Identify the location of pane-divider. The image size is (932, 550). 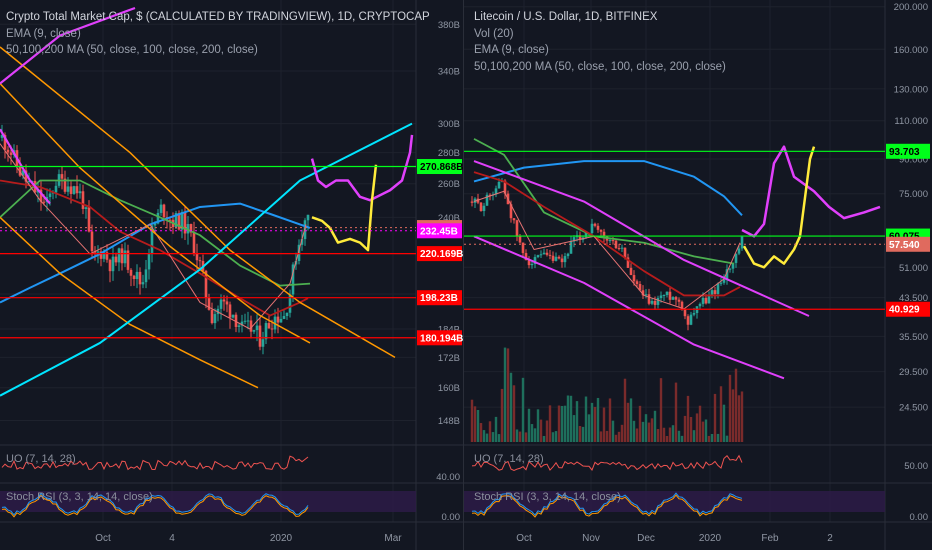
(463, 275).